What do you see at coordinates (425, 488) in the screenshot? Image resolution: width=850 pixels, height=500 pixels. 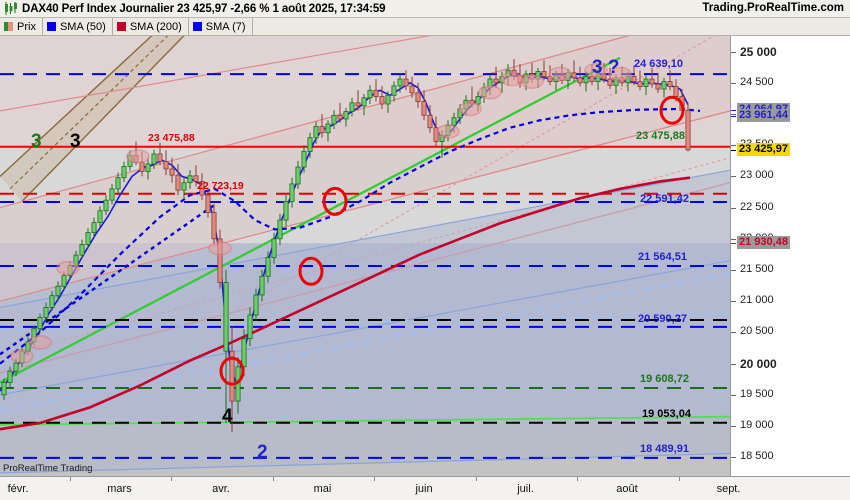 I see `time-axis: févr. mars avr. mai juin juil. août sept.` at bounding box center [425, 488].